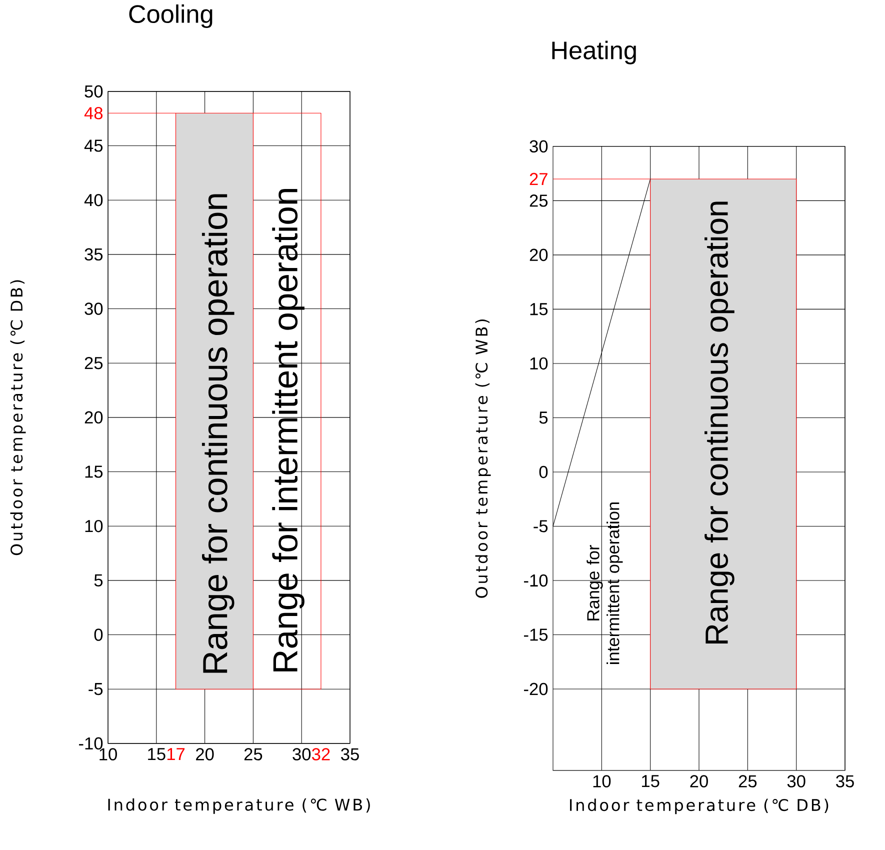 Image resolution: width=885 pixels, height=850 pixels. What do you see at coordinates (699, 806) in the screenshot?
I see `x-axis-title: Indoor temperature (℃ DB)` at bounding box center [699, 806].